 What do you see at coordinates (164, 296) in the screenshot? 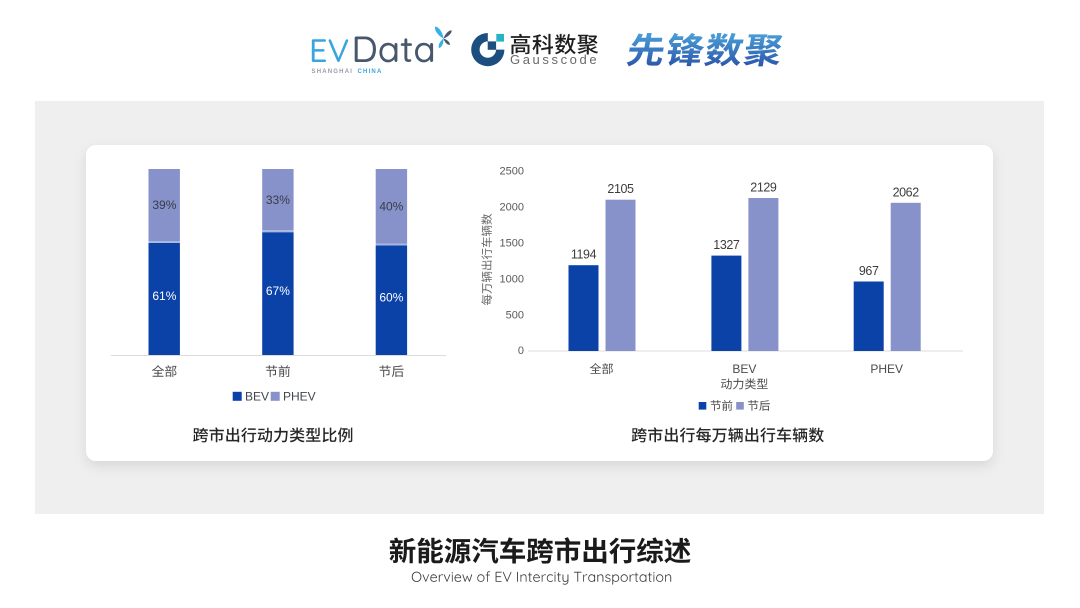
I see `svg-text: 61%` at bounding box center [164, 296].